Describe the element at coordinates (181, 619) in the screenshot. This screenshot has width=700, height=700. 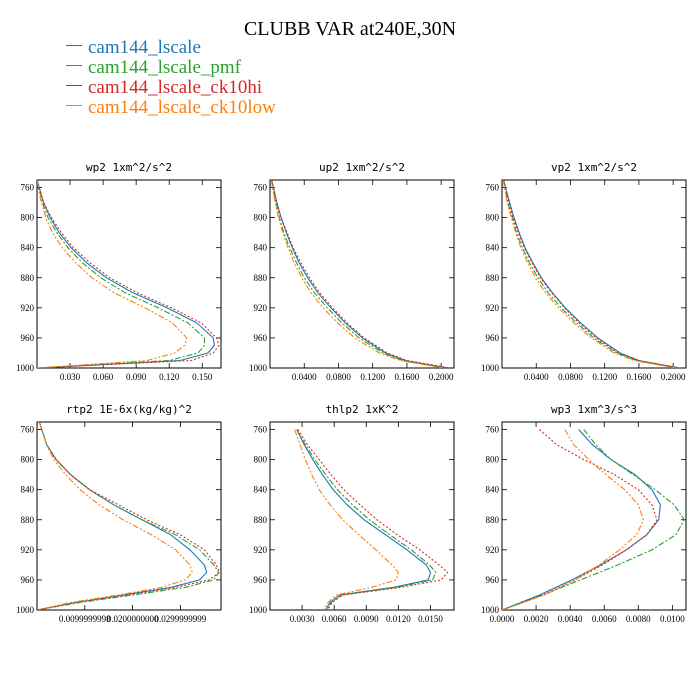
I see `x-tick-label: 0.0299999999` at that location.